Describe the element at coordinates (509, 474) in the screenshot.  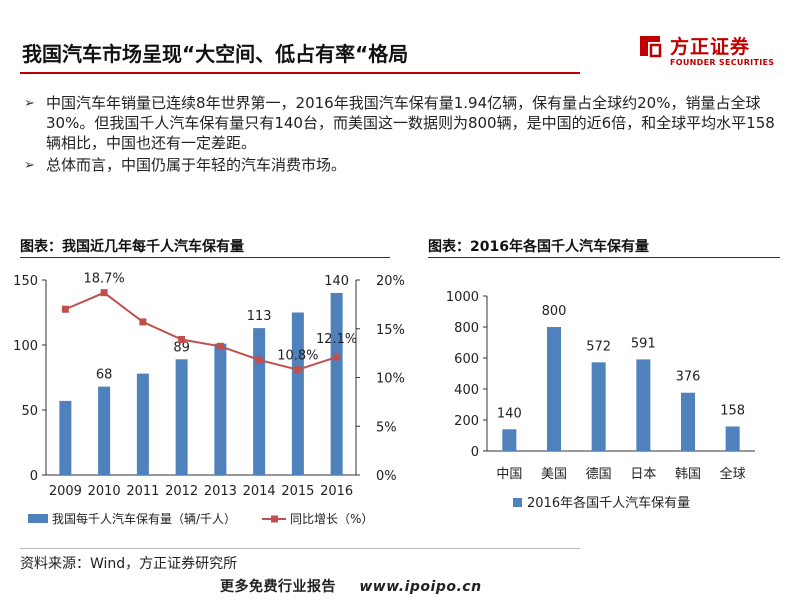
I see `x-tick-label: 中国` at that location.